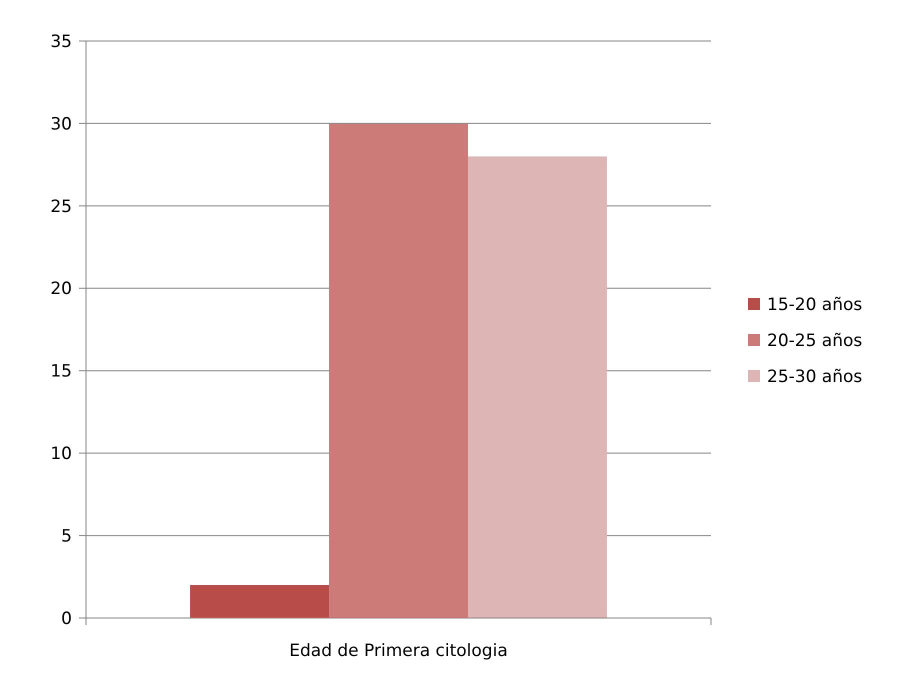 This screenshot has height=674, width=899. What do you see at coordinates (814, 376) in the screenshot?
I see `legend-label: 25-30 años` at bounding box center [814, 376].